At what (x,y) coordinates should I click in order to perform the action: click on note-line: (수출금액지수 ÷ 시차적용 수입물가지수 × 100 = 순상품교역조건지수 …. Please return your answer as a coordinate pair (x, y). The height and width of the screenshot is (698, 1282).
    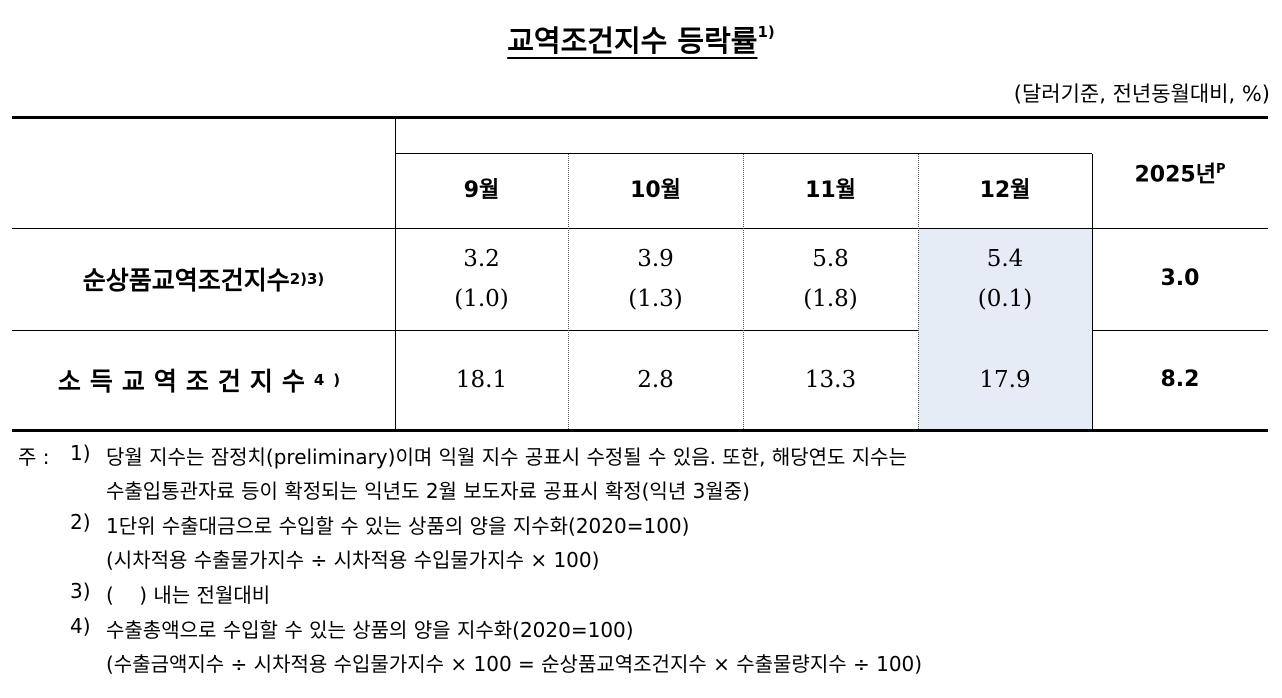
    Looking at the image, I should click on (514, 664).